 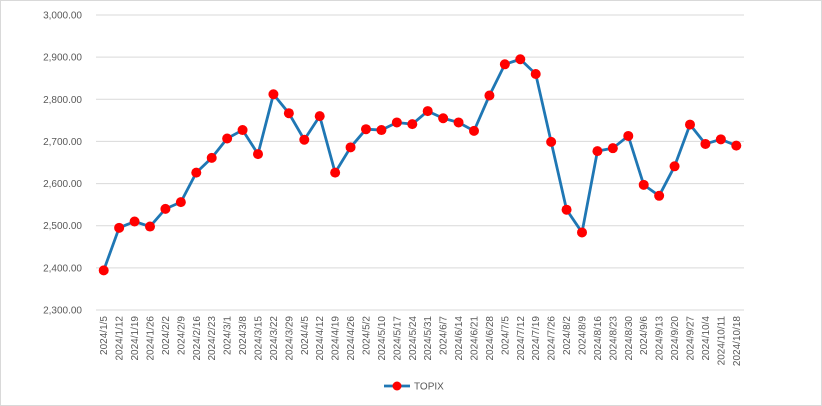 What do you see at coordinates (197, 338) in the screenshot?
I see `x-tick-label: 2024/2/16` at bounding box center [197, 338].